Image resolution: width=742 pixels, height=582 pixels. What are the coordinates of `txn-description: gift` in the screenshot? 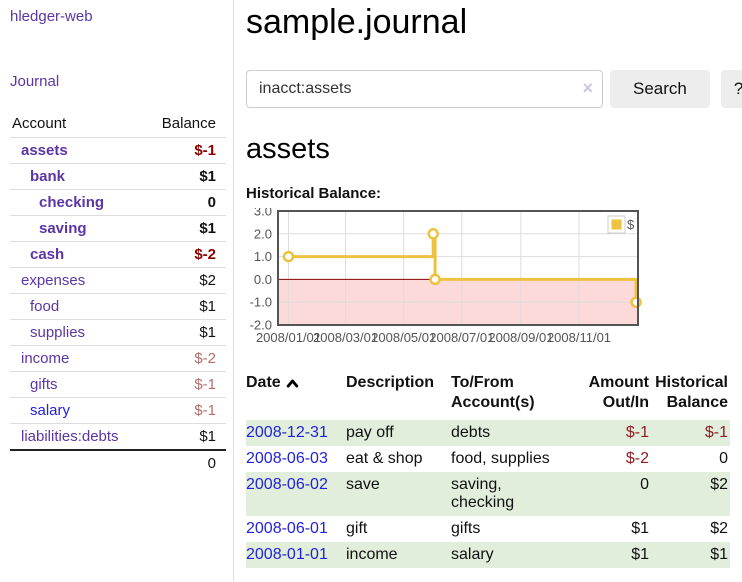 It's located at (357, 528).